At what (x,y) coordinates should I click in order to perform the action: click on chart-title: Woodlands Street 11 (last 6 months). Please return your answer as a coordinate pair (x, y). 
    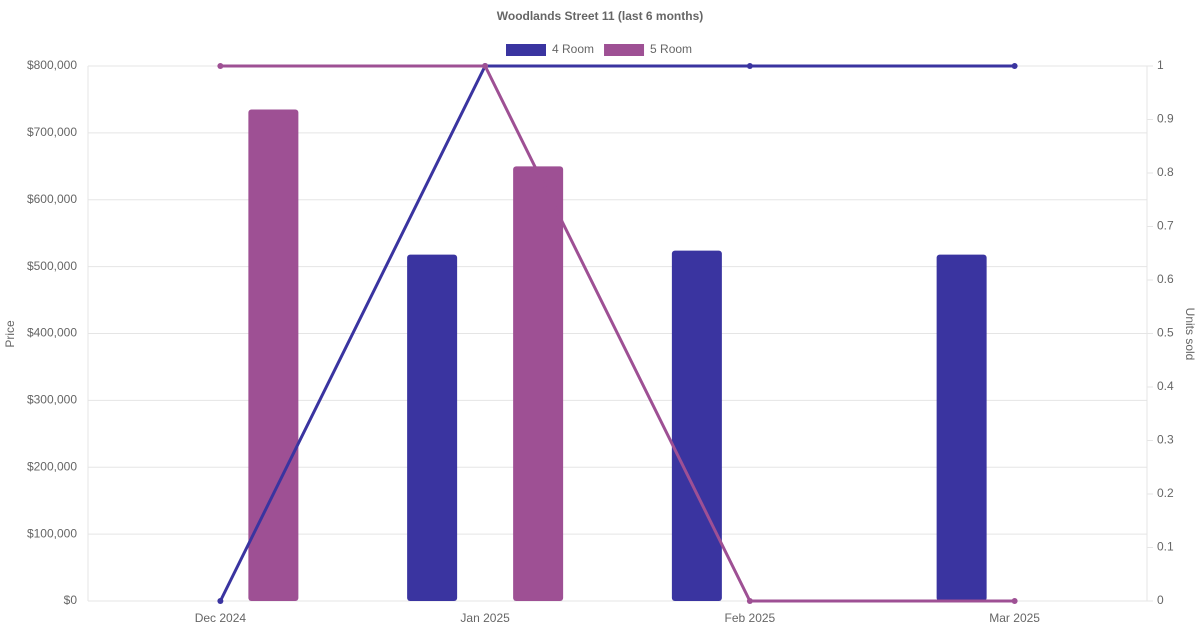
    Looking at the image, I should click on (600, 16).